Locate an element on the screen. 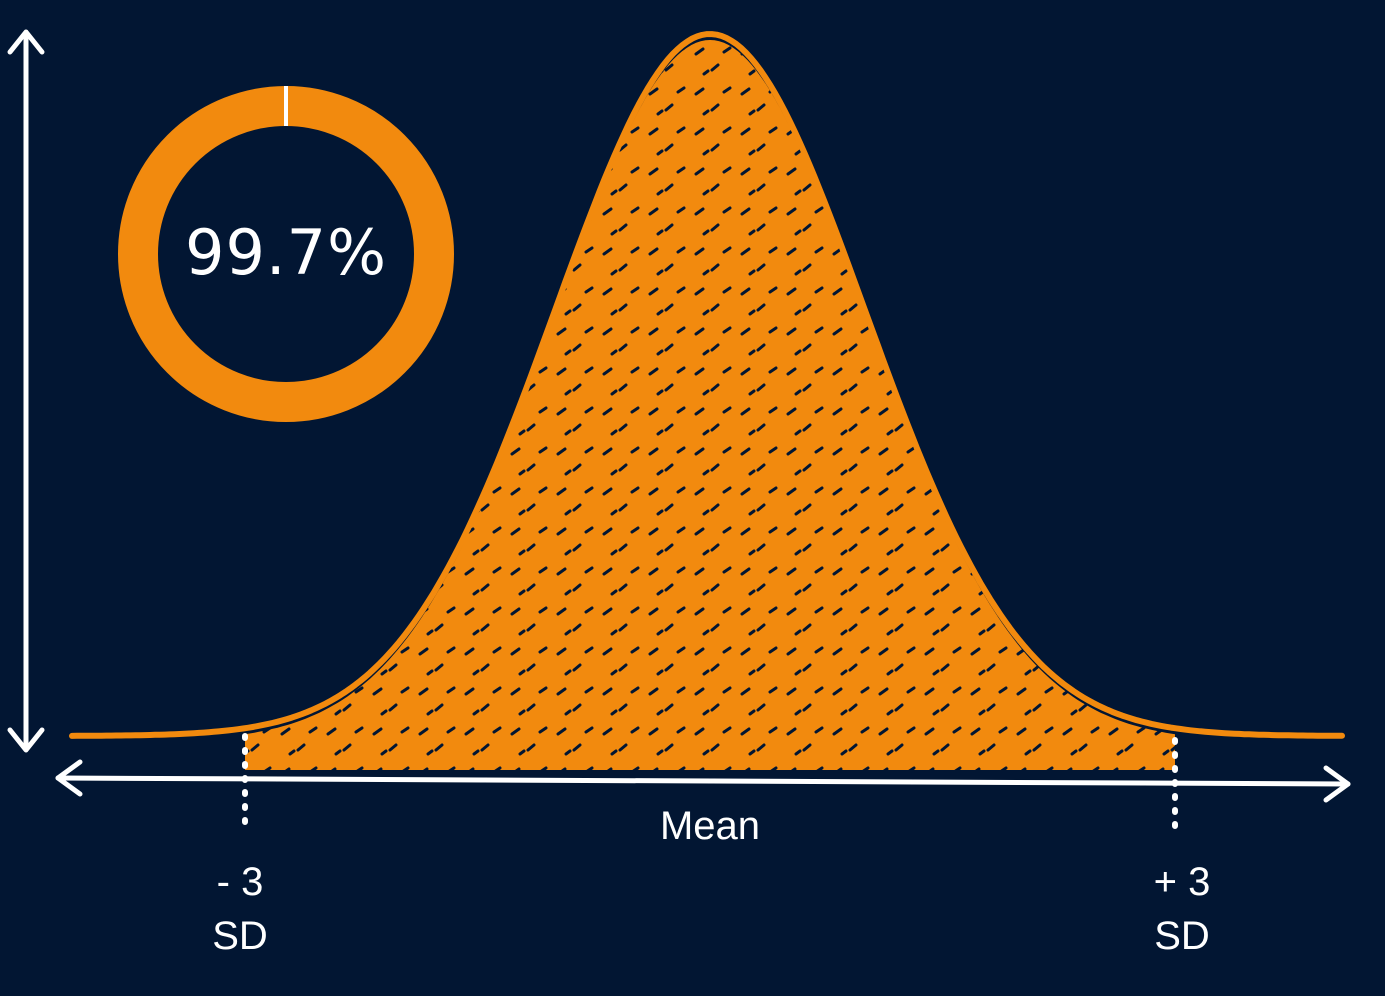  mean-label: Mean is located at coordinates (710, 826).